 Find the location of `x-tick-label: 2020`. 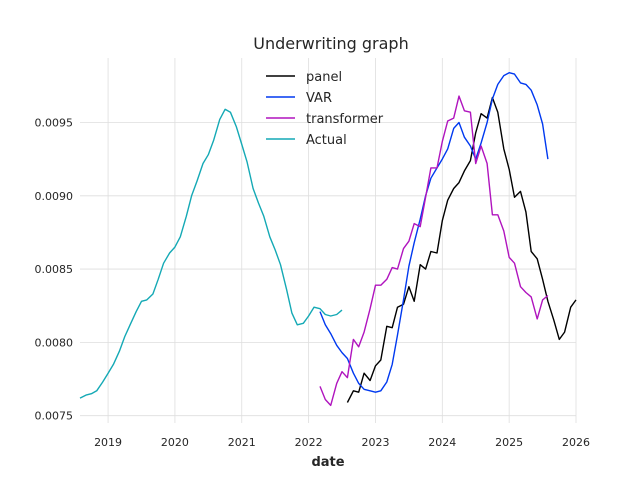

x-tick-label: 2020 is located at coordinates (175, 442).